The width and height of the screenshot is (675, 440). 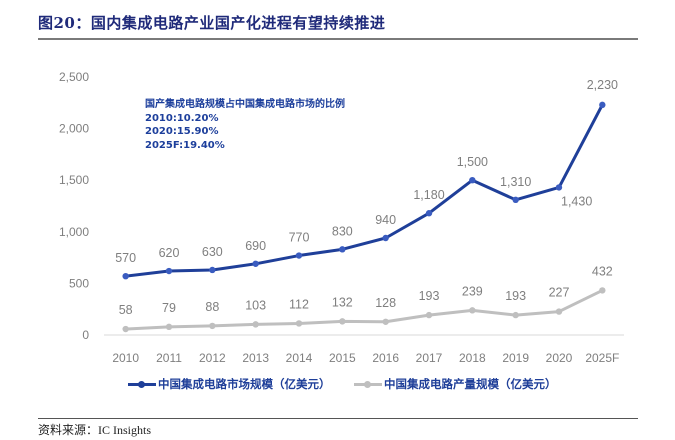 I want to click on data-label: 1,310, so click(x=515, y=182).